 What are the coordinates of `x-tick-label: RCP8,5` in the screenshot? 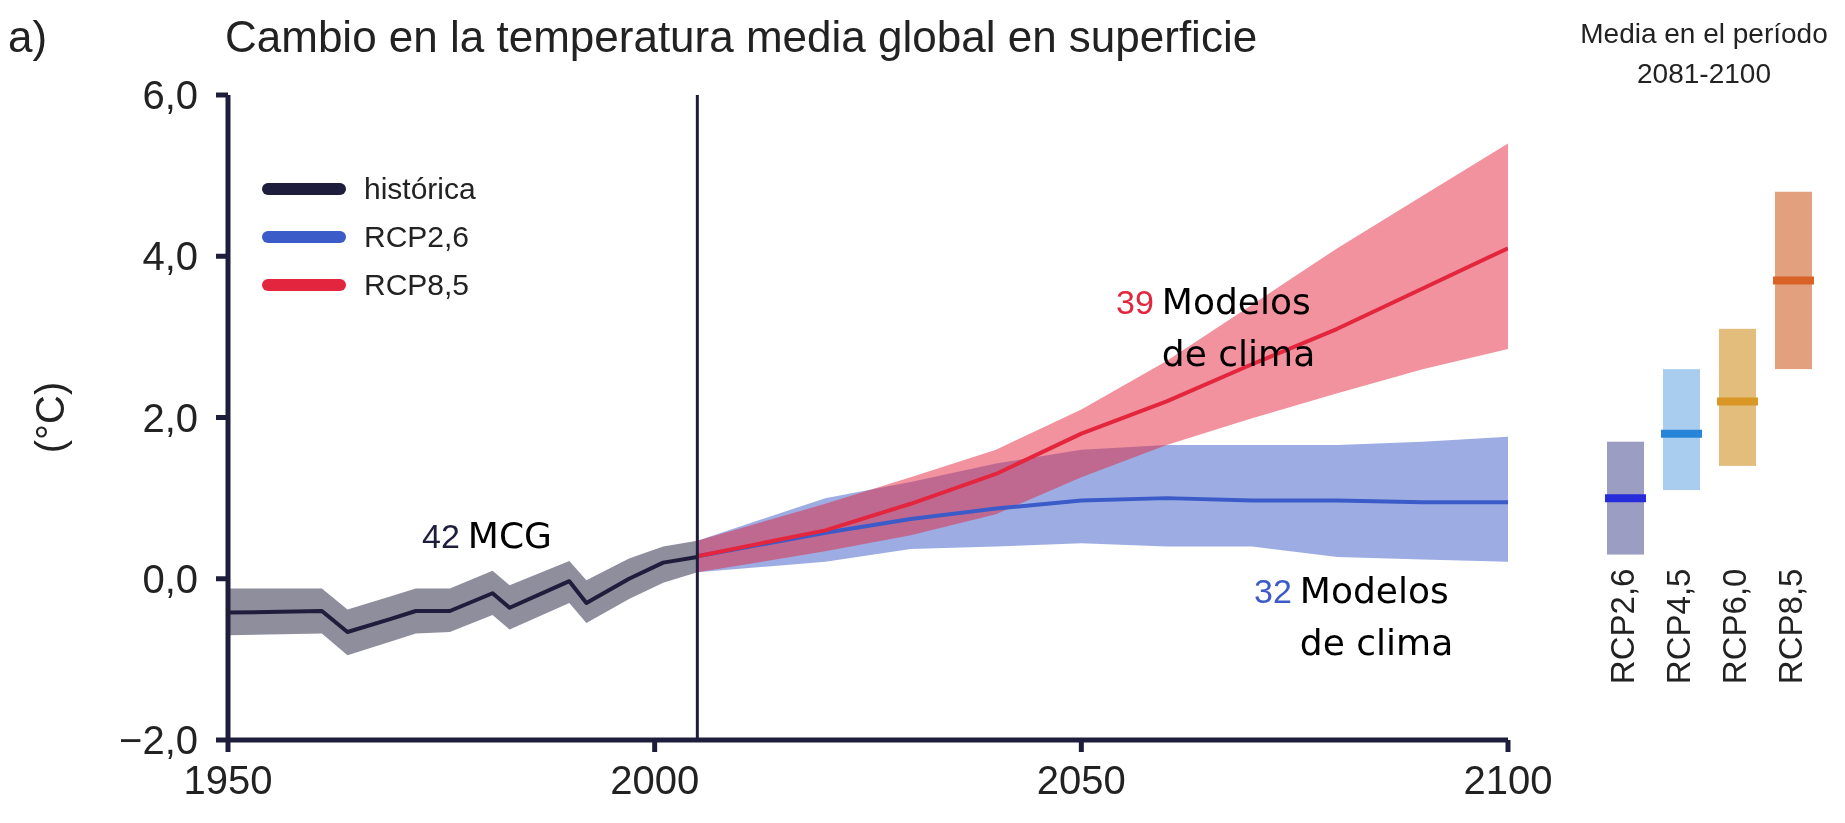 It's located at (1790, 626).